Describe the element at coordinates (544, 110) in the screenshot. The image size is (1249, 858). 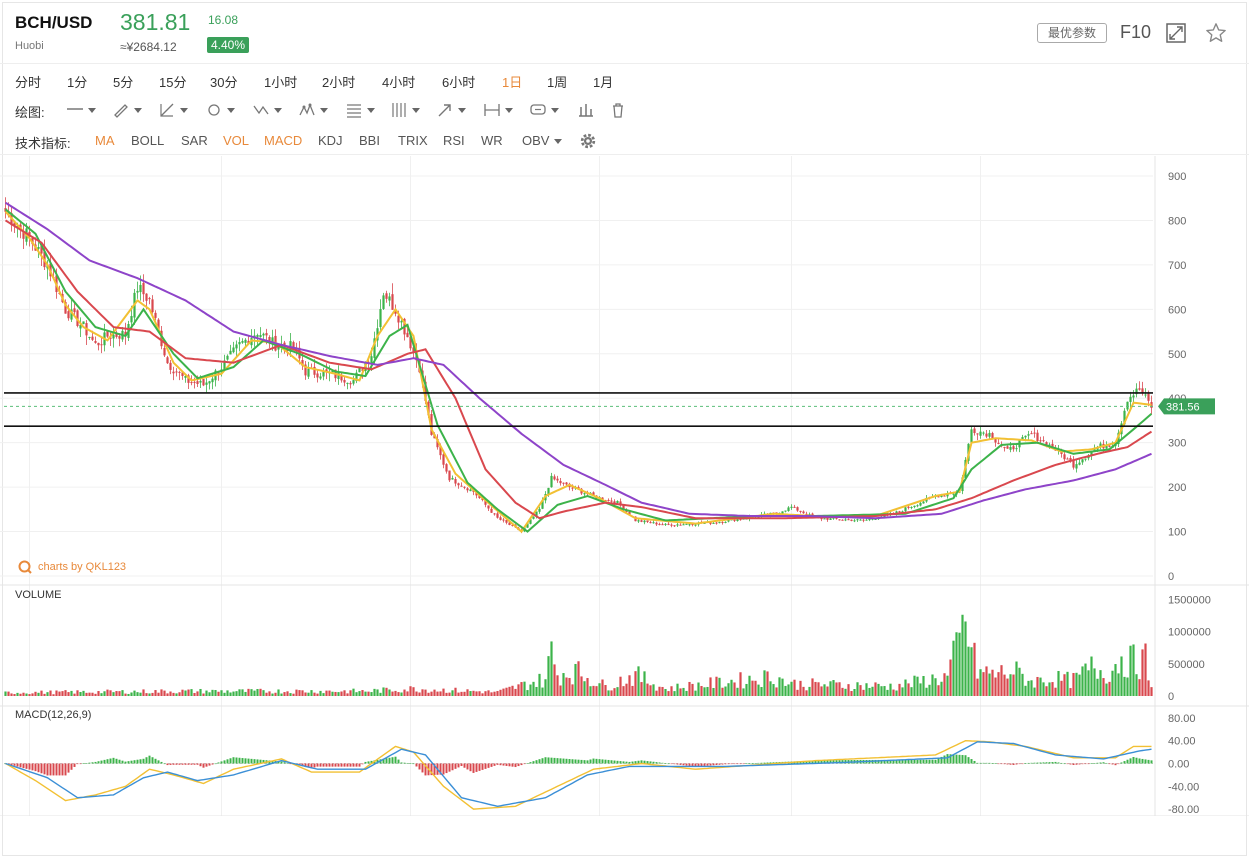
I see `tool-comment` at that location.